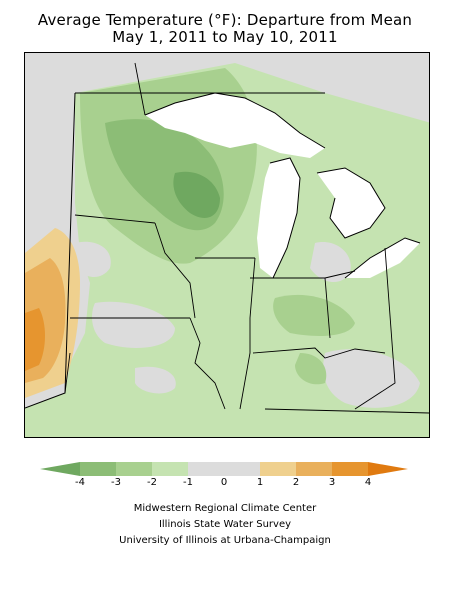 The width and height of the screenshot is (450, 600). I want to click on color-scale-legend, so click(224, 469).